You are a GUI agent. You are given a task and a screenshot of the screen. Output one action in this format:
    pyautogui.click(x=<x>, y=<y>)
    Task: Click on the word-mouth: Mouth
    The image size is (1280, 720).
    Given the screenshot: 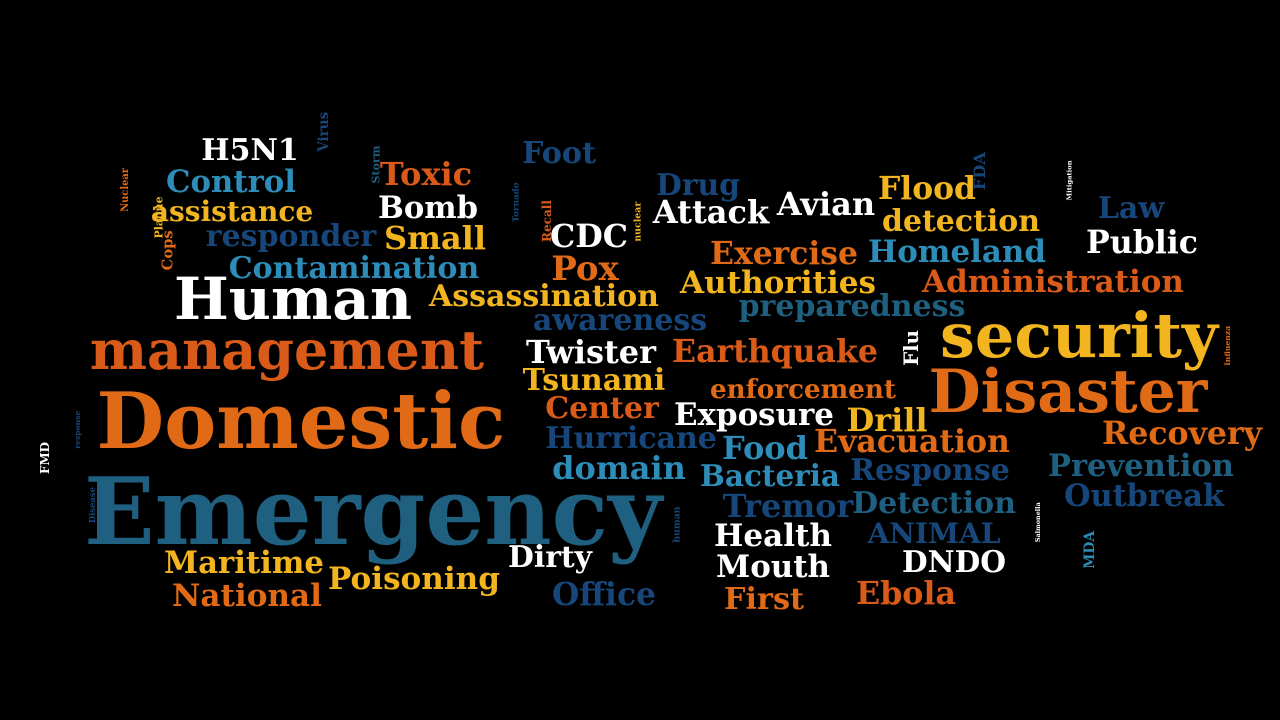 What is the action you would take?
    pyautogui.click(x=773, y=566)
    